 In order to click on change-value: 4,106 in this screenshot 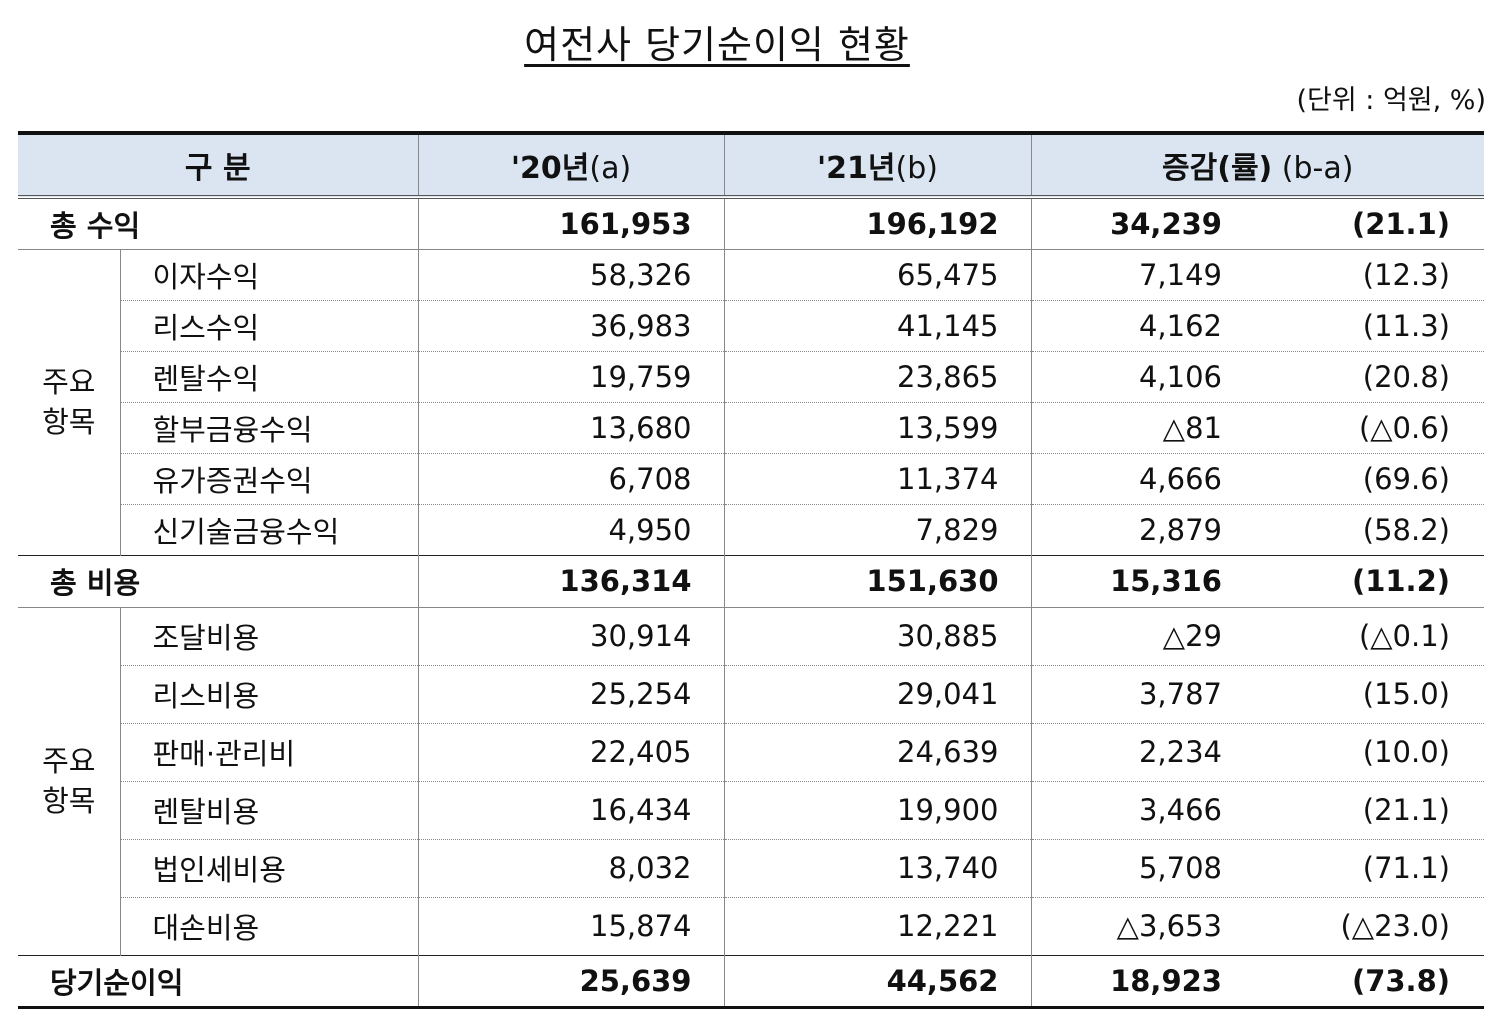, I will do `click(1180, 376)`.